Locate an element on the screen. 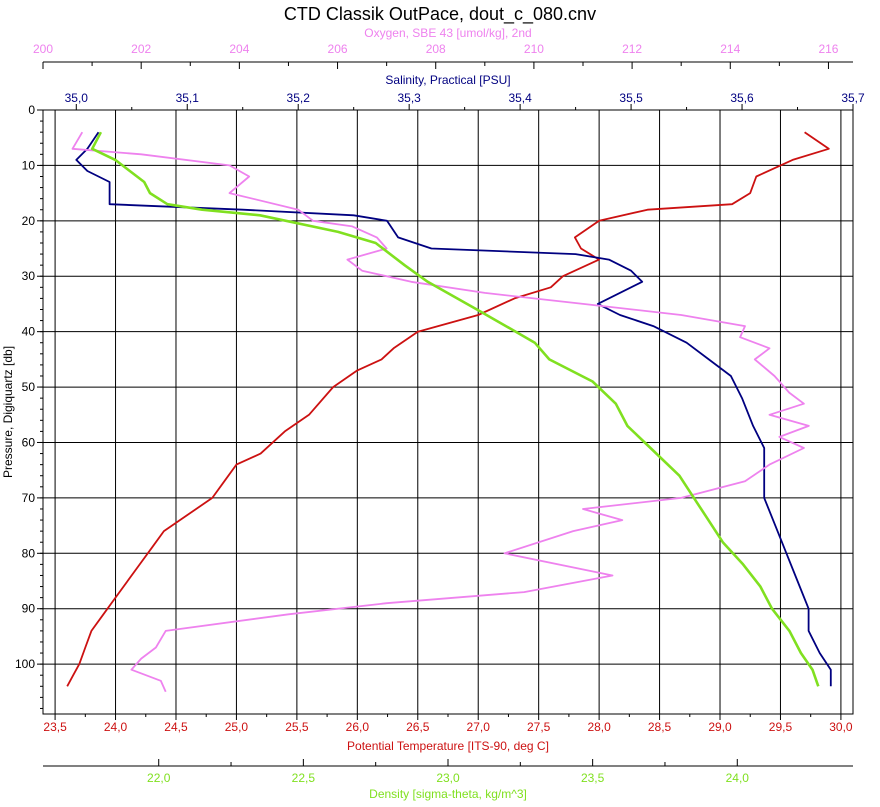 The height and width of the screenshot is (807, 880). x-tick-label-salinity: 35,0 is located at coordinates (77, 98).